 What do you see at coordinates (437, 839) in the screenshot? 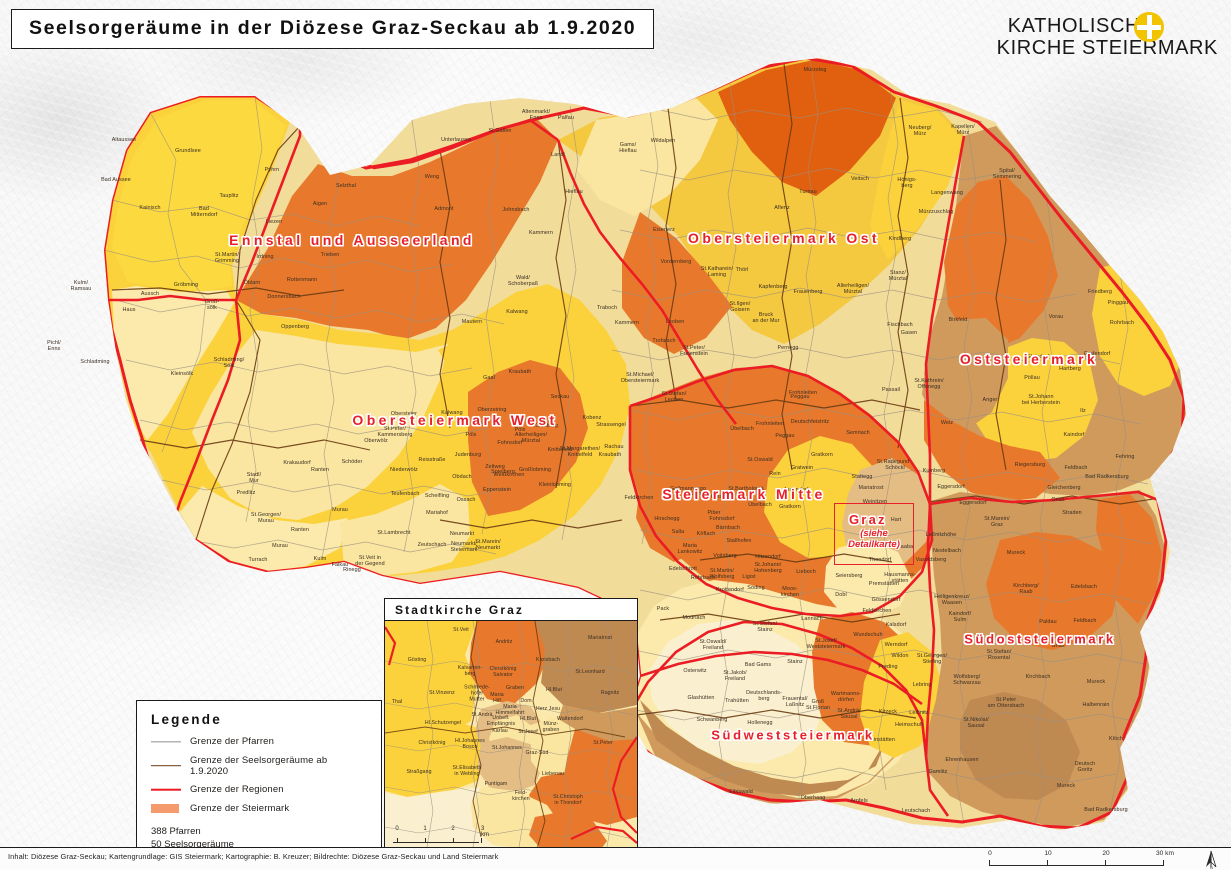
I see `inset-scale-line` at bounding box center [437, 839].